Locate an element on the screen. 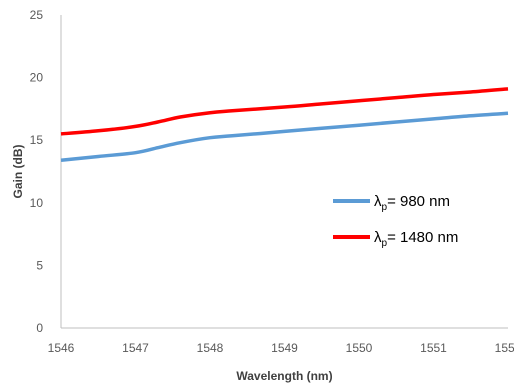 Image resolution: width=514 pixels, height=387 pixels. y-tick-label: 20 is located at coordinates (37, 78).